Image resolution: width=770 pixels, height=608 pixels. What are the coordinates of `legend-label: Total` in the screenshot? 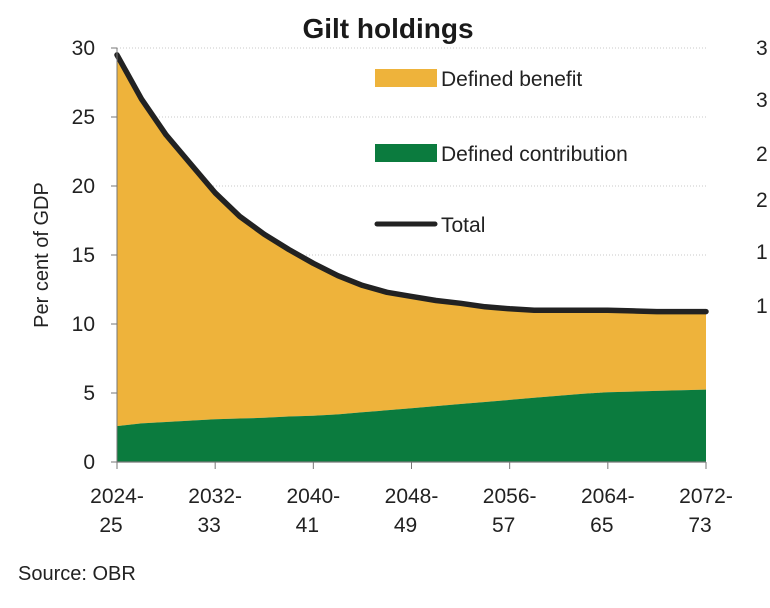 It's located at (463, 225).